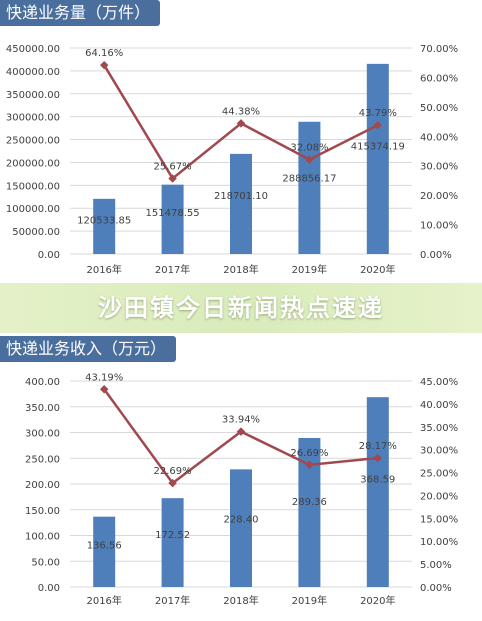 The height and width of the screenshot is (621, 482). What do you see at coordinates (173, 471) in the screenshot?
I see `line-data-label: 22.69%` at bounding box center [173, 471].